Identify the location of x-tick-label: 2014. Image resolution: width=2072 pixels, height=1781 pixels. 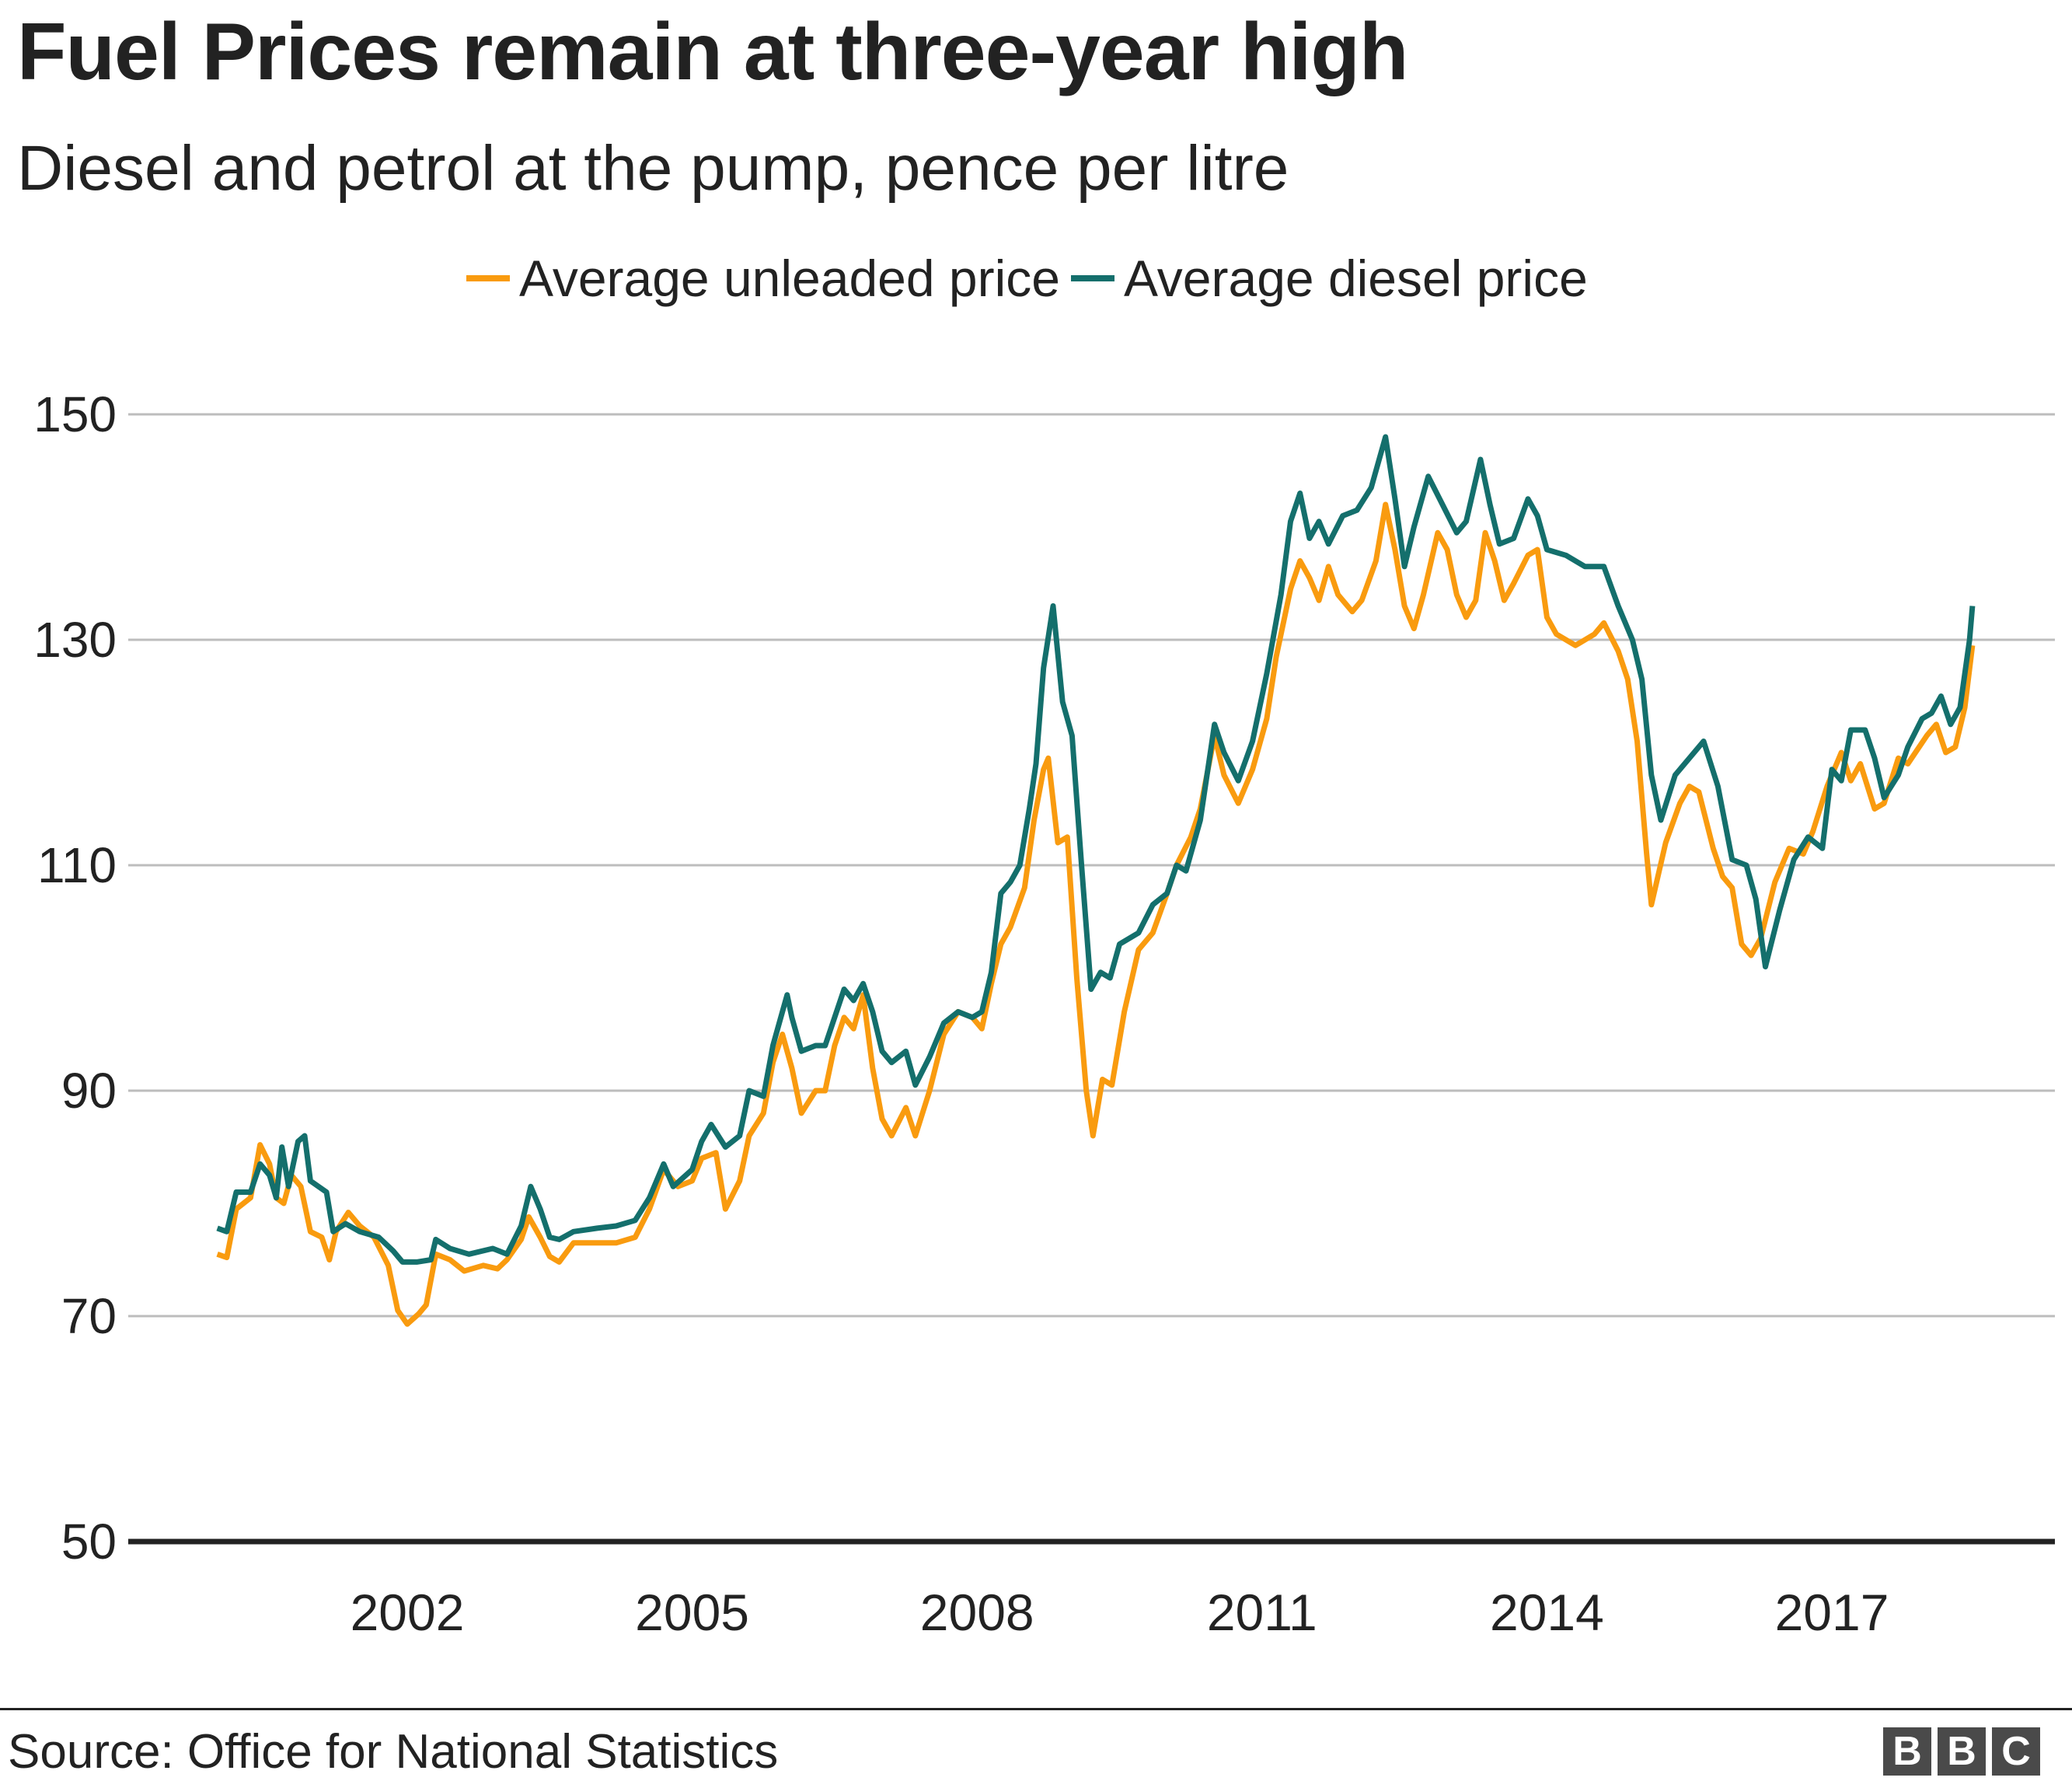
(1547, 1612).